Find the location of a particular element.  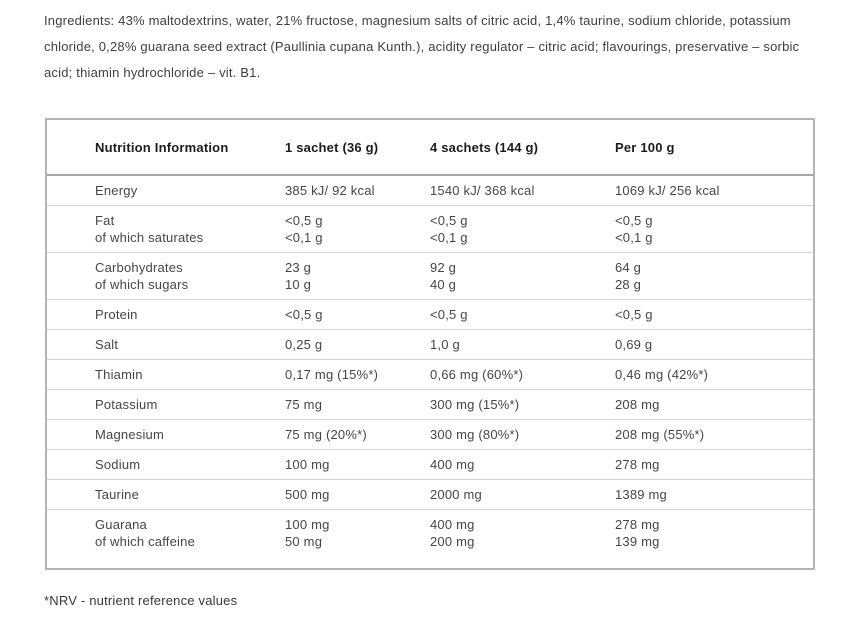

table-cell: Fat of which saturates is located at coordinates (190, 229).